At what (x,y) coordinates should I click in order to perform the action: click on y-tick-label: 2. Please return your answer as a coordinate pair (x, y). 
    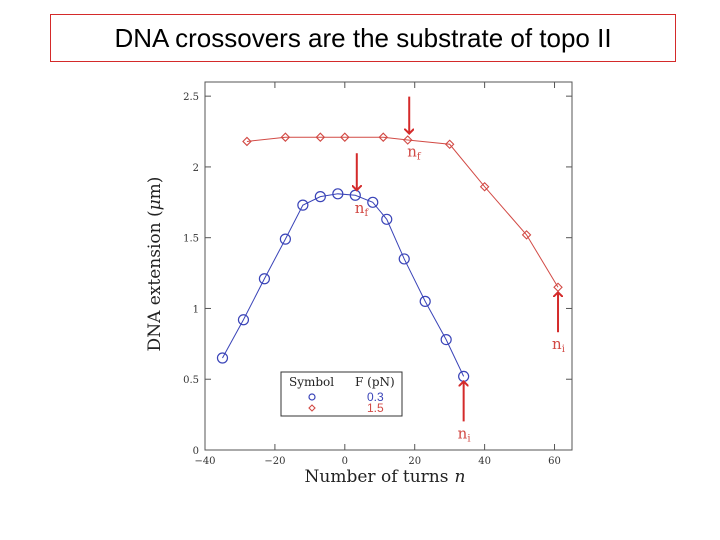
    Looking at the image, I should click on (196, 168).